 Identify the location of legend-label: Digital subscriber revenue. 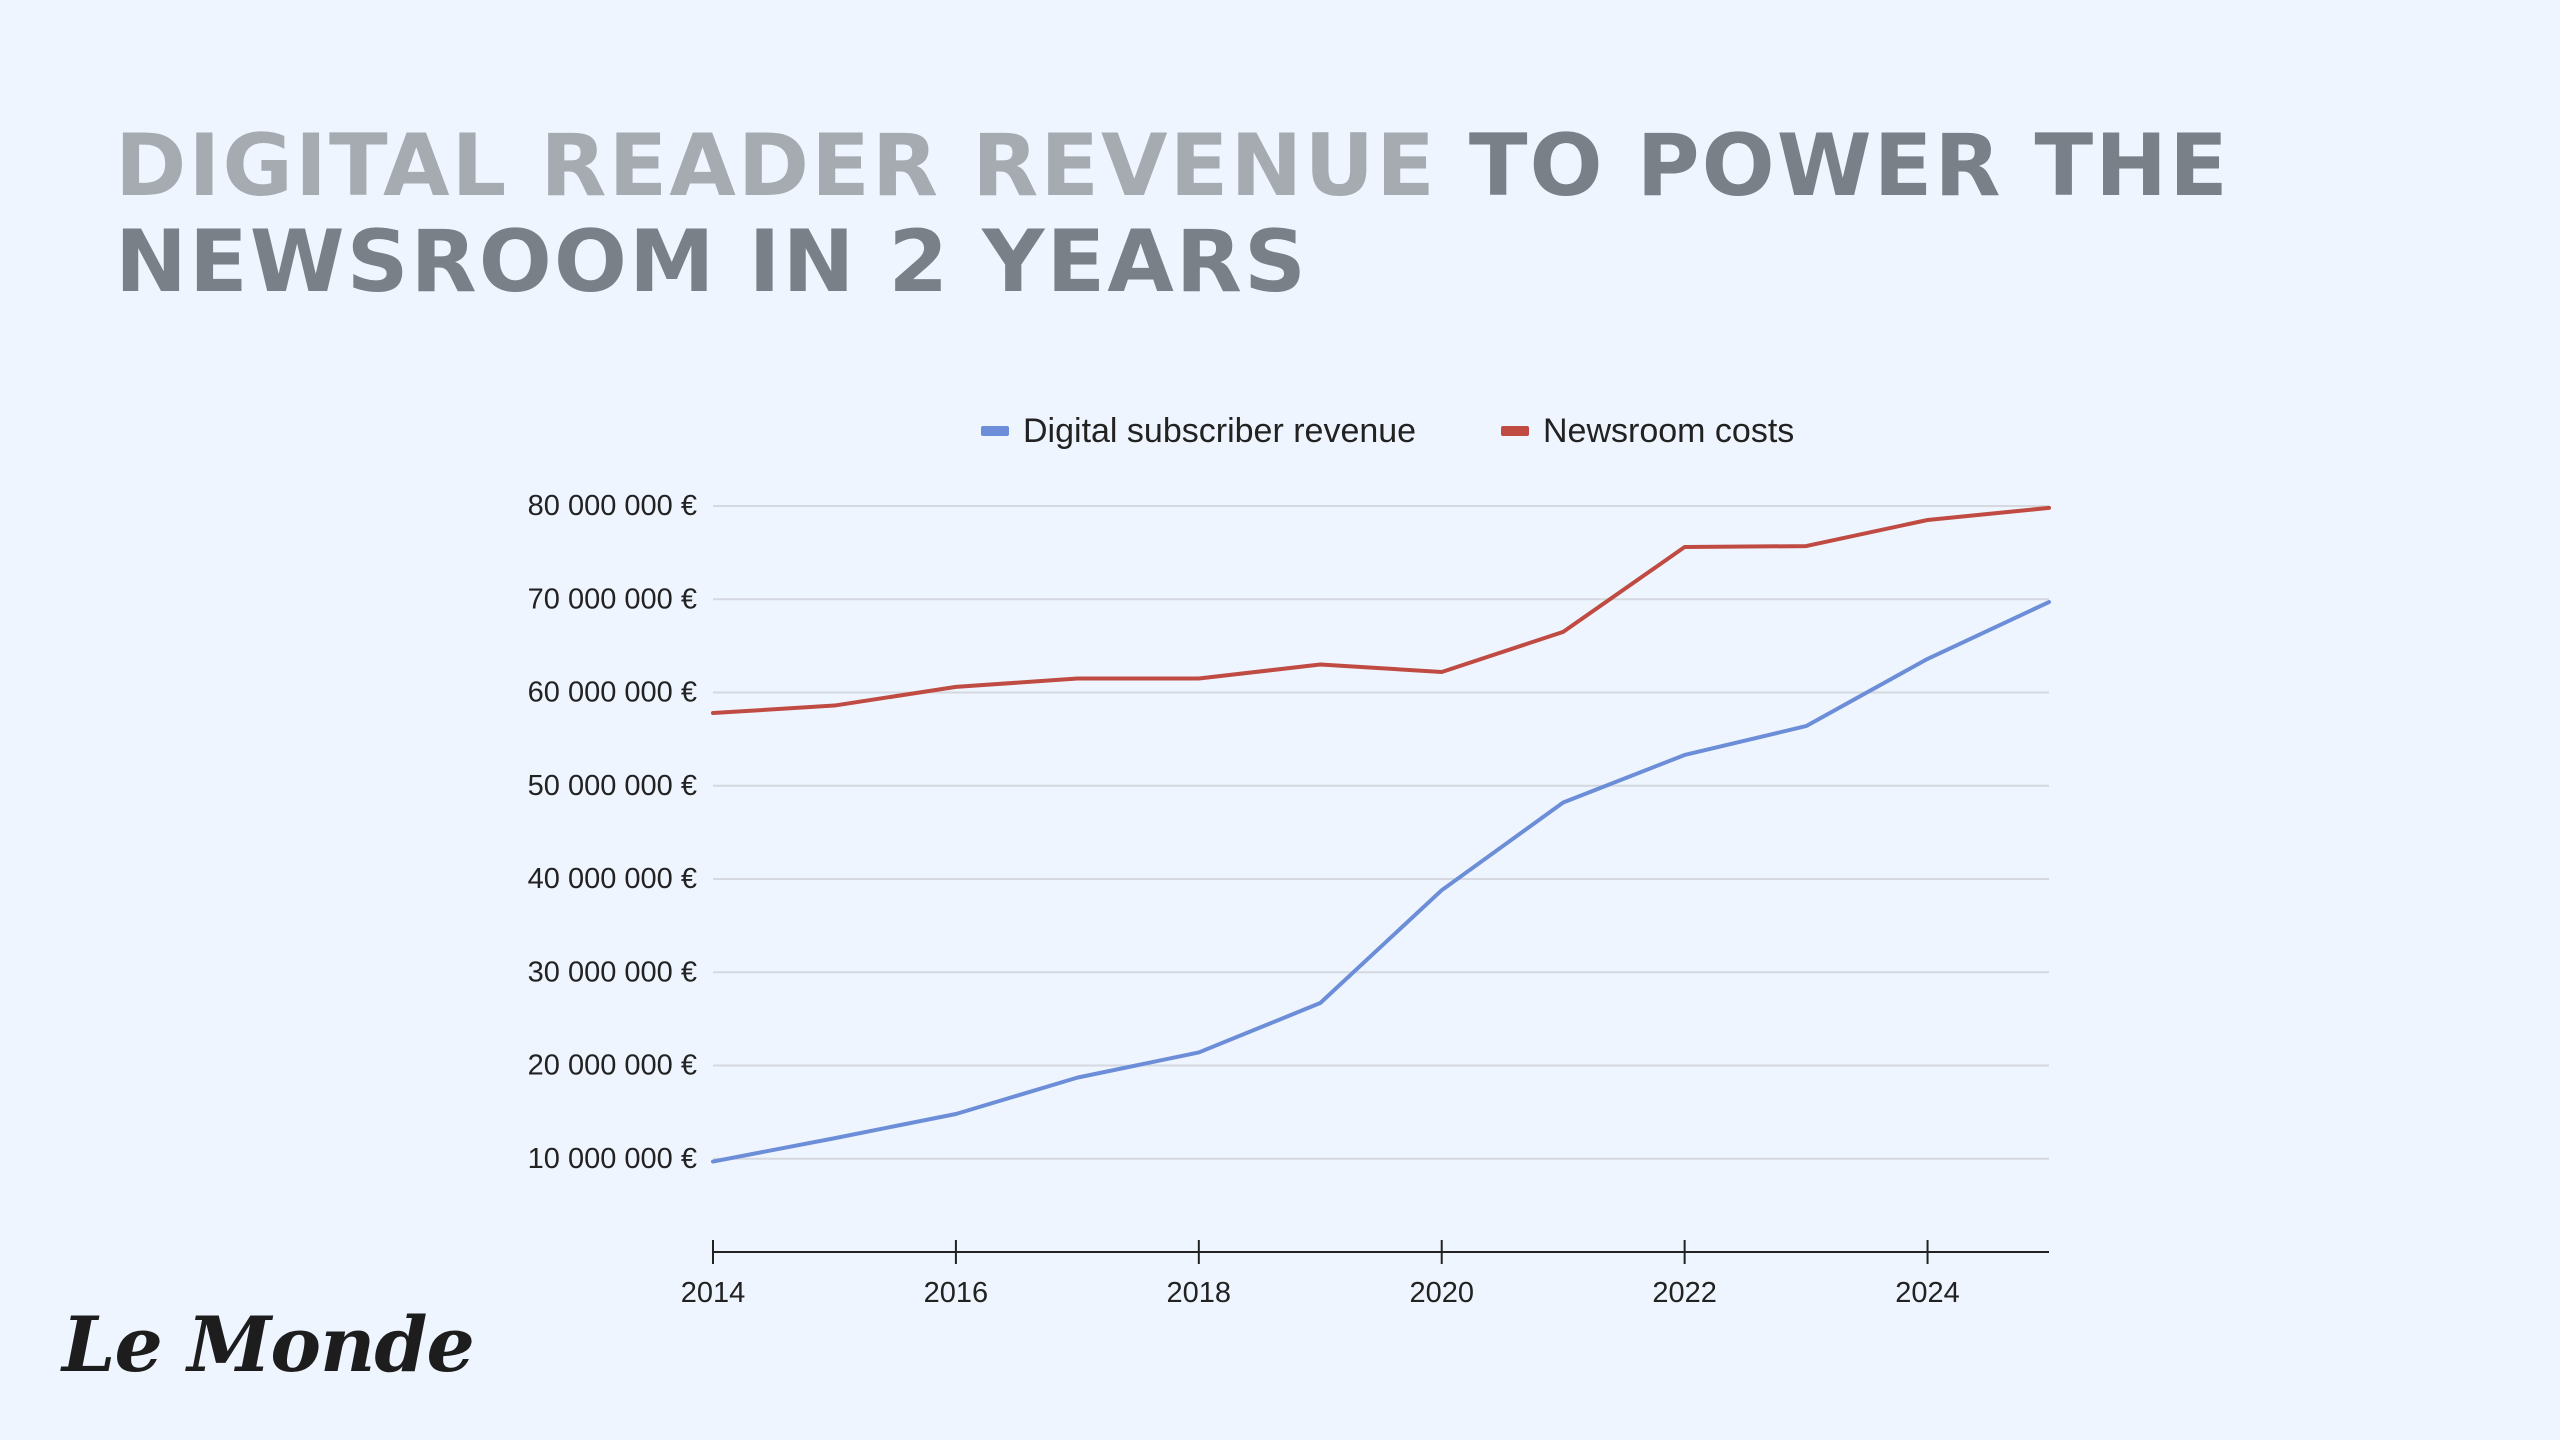
(1219, 431).